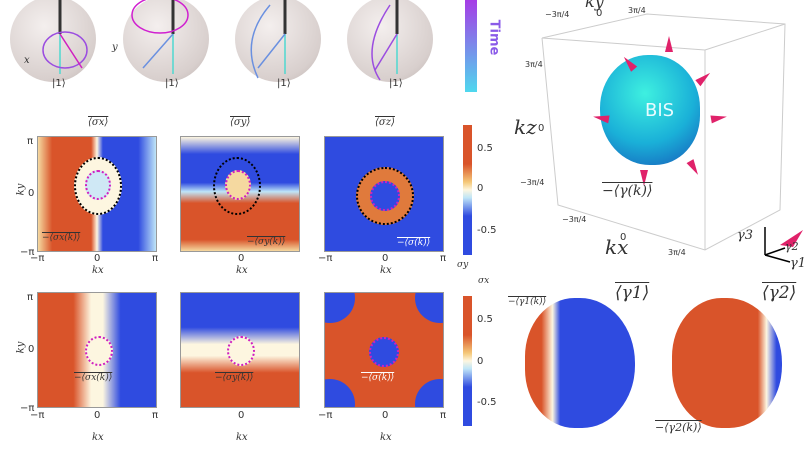 The image size is (808, 455). I want to click on xtick-top-3a: −π, so click(325, 258).